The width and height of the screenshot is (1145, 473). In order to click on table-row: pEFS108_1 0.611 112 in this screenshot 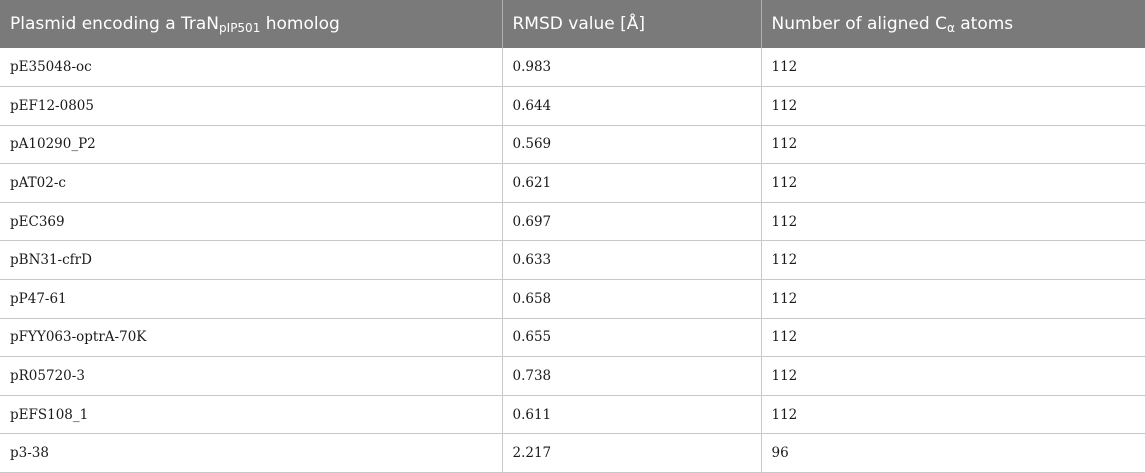, I will do `click(572, 415)`.